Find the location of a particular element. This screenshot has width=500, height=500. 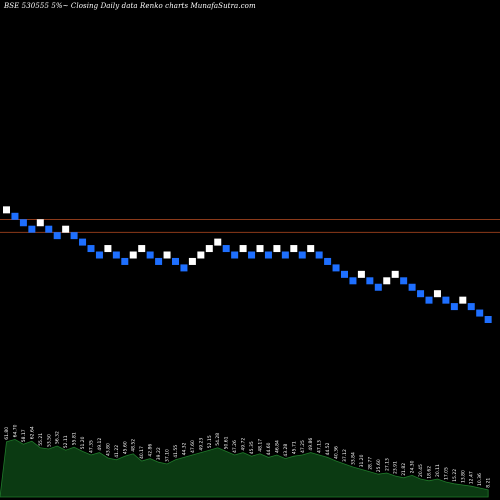

volume-label: 52.15 is located at coordinates (210, 441).